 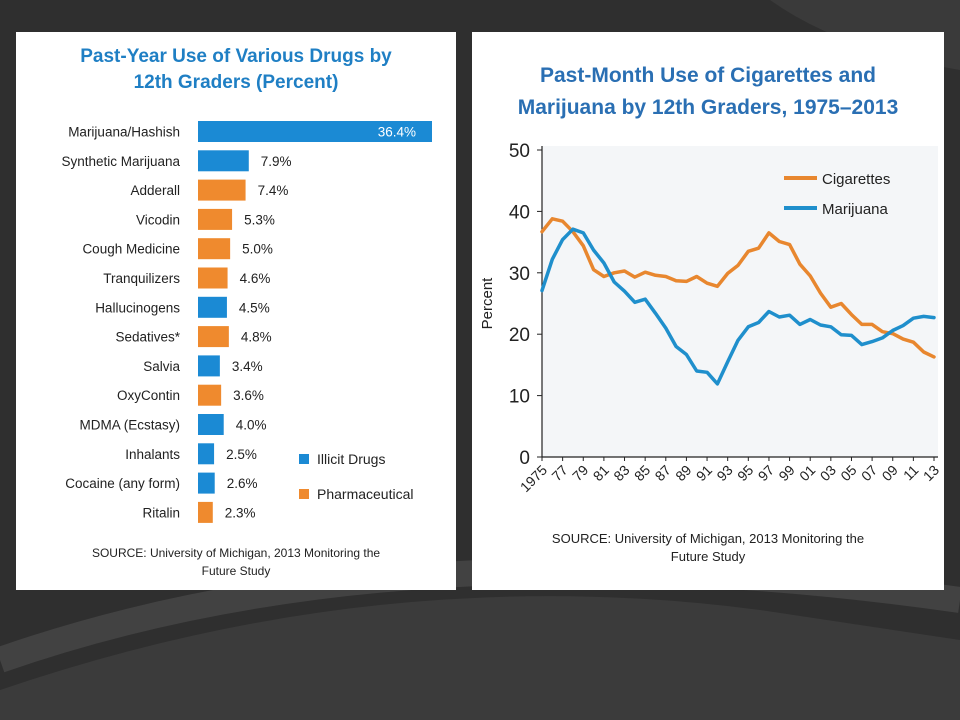 What do you see at coordinates (580, 473) in the screenshot?
I see `x-tick-label: 79` at bounding box center [580, 473].